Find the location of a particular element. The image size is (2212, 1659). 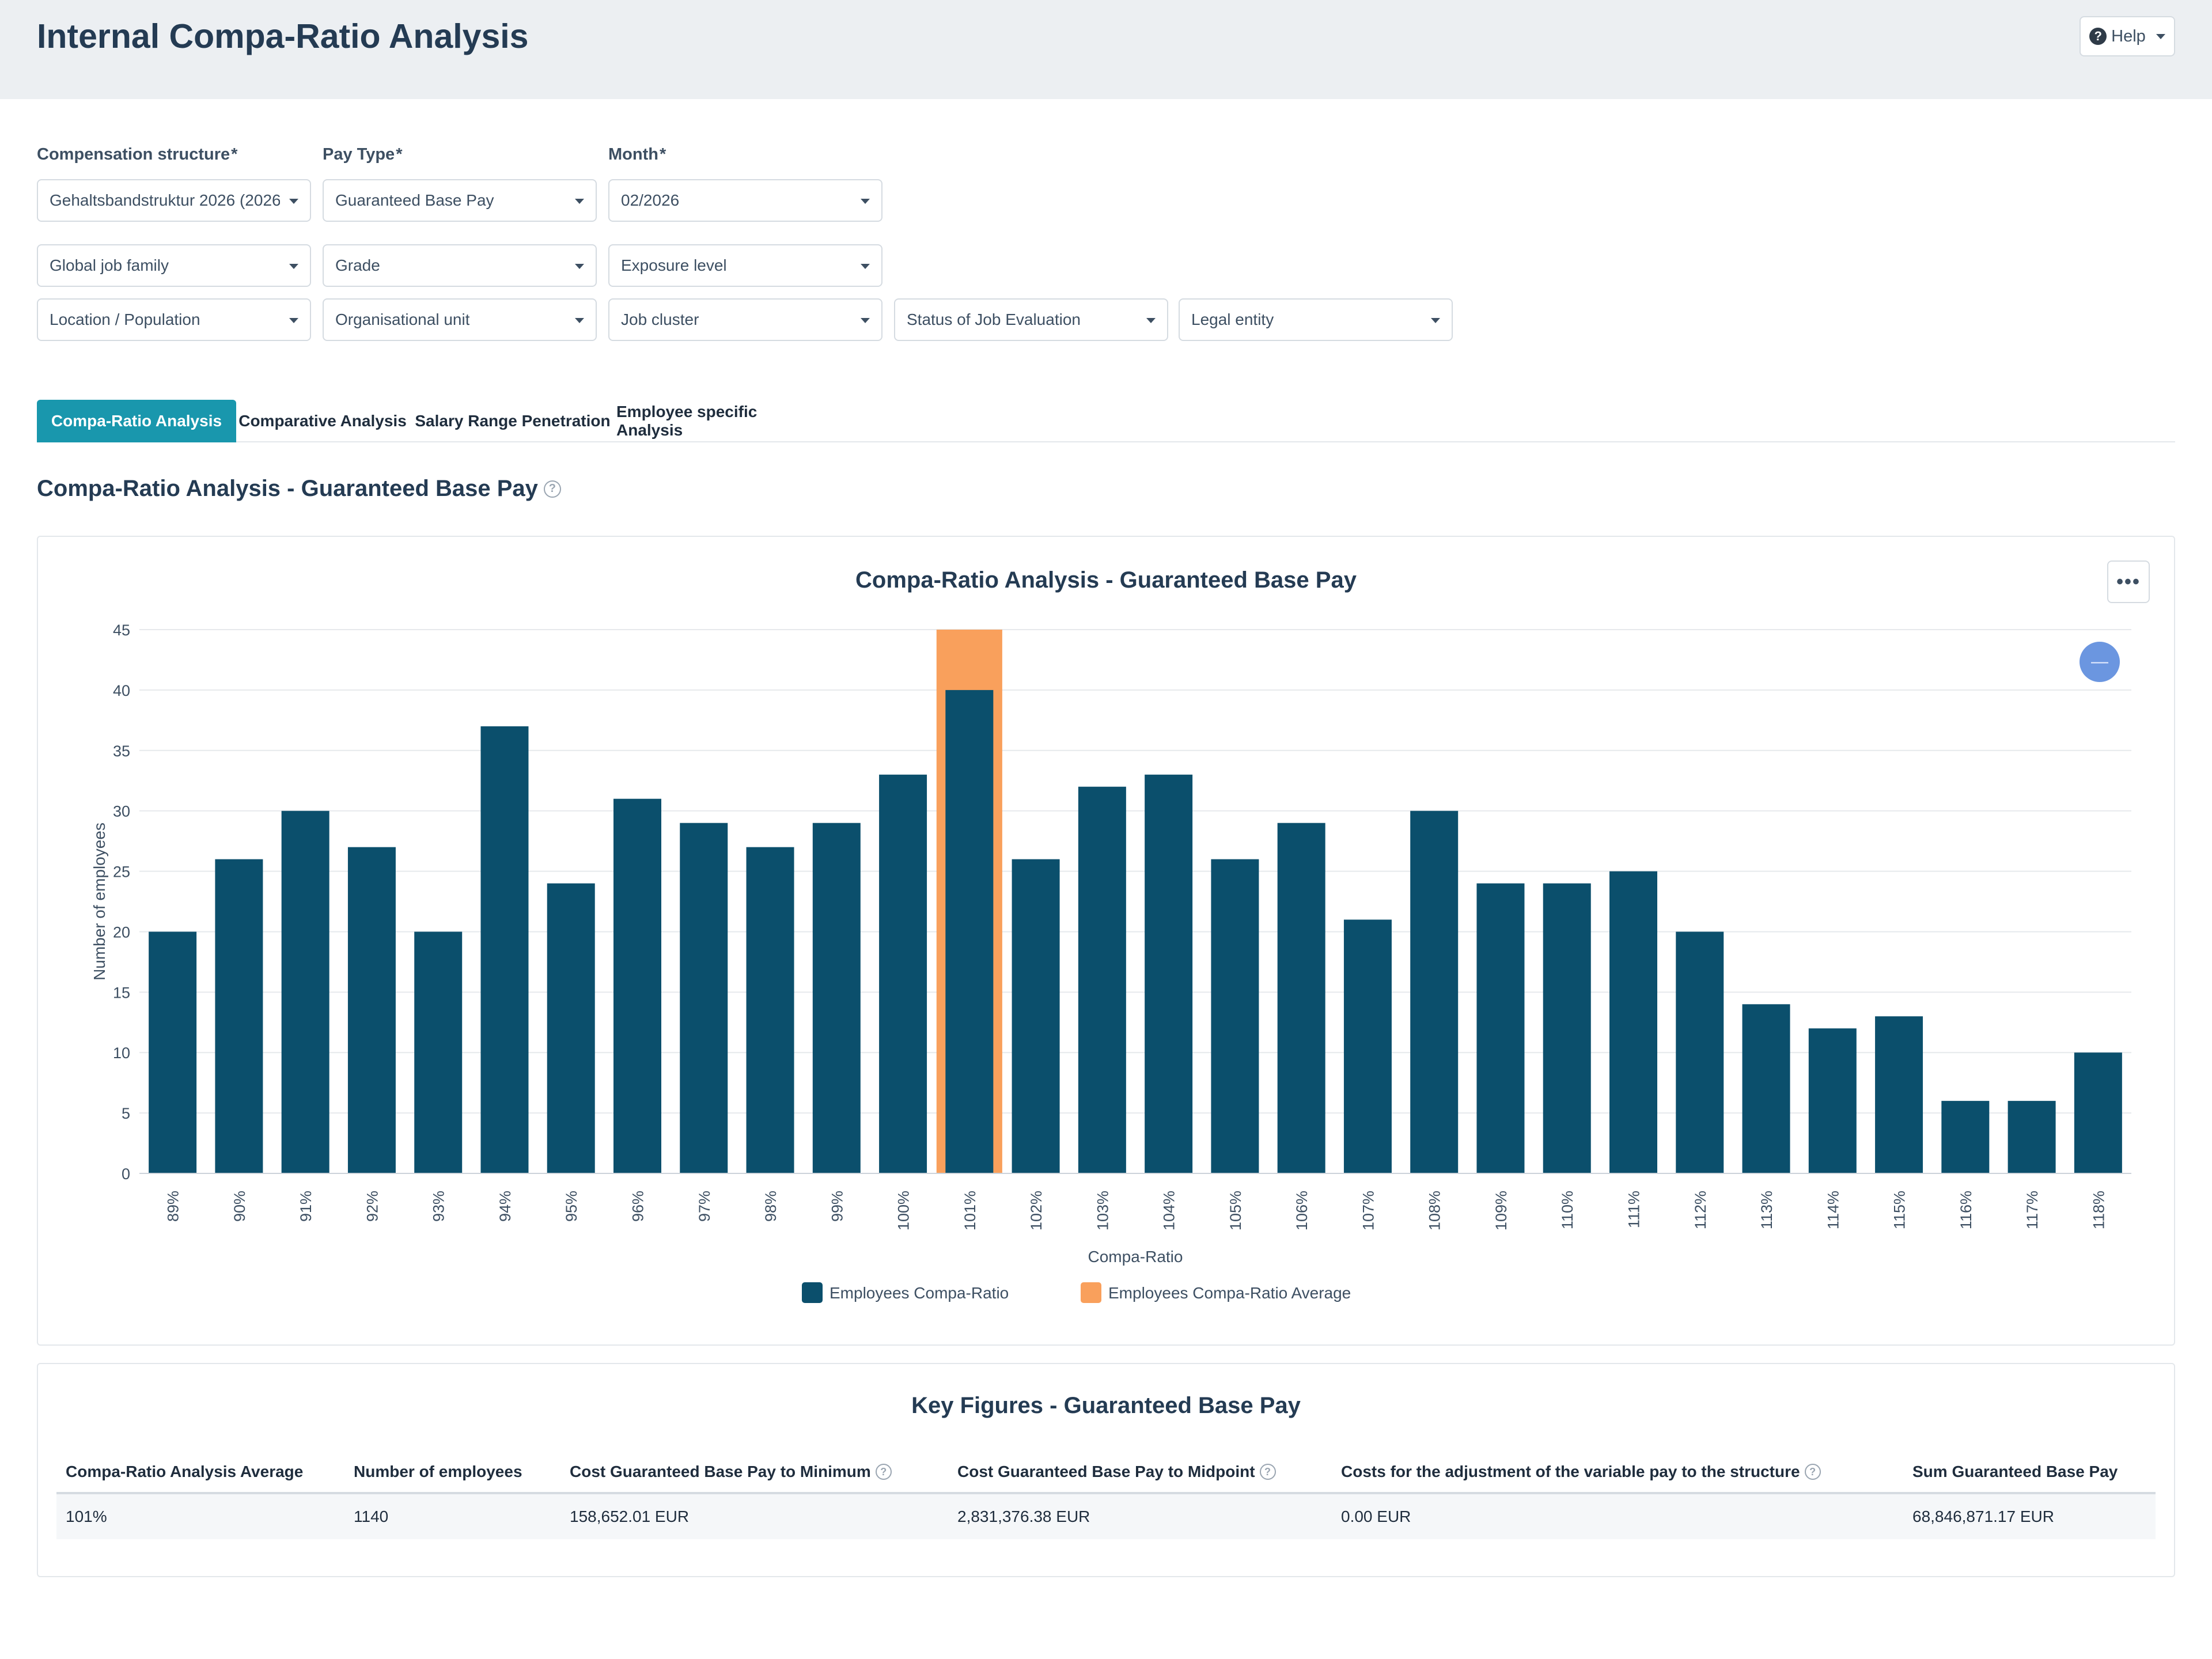

x-tick-label: 118% is located at coordinates (2098, 1210).